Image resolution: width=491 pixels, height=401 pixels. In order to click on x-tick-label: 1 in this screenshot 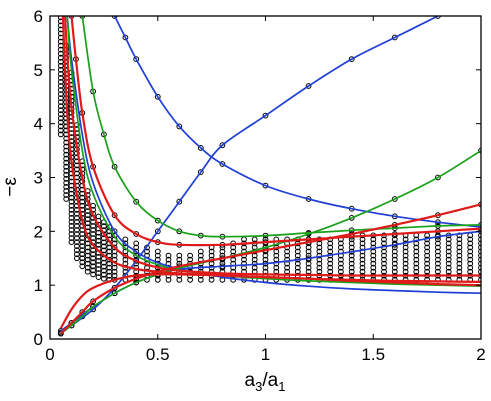, I will do `click(265, 354)`.